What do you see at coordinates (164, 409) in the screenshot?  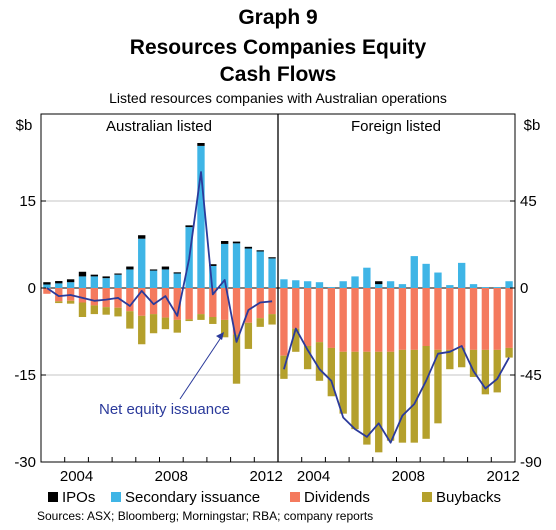 I see `annotation-net-equity: Net equity issuance` at bounding box center [164, 409].